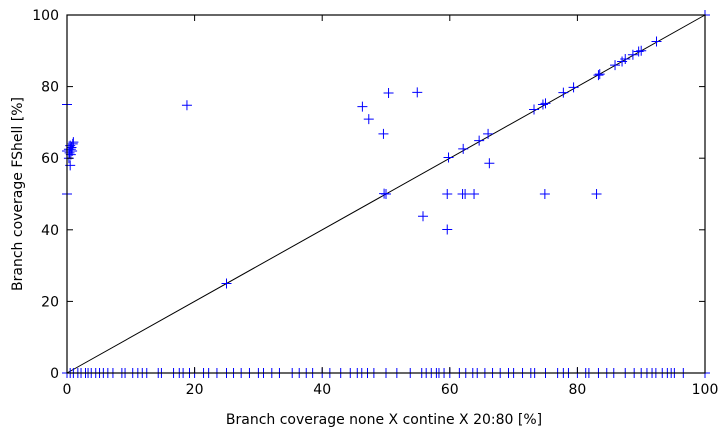 This screenshot has width=721, height=430. What do you see at coordinates (54, 374) in the screenshot?
I see `y-tick-label: 0` at bounding box center [54, 374].